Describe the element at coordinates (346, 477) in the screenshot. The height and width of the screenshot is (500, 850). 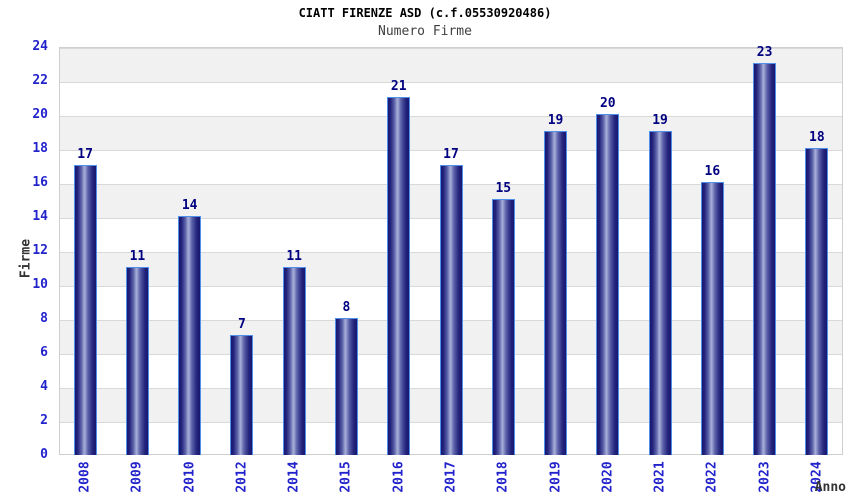
I see `x-tick-label: 2015` at that location.